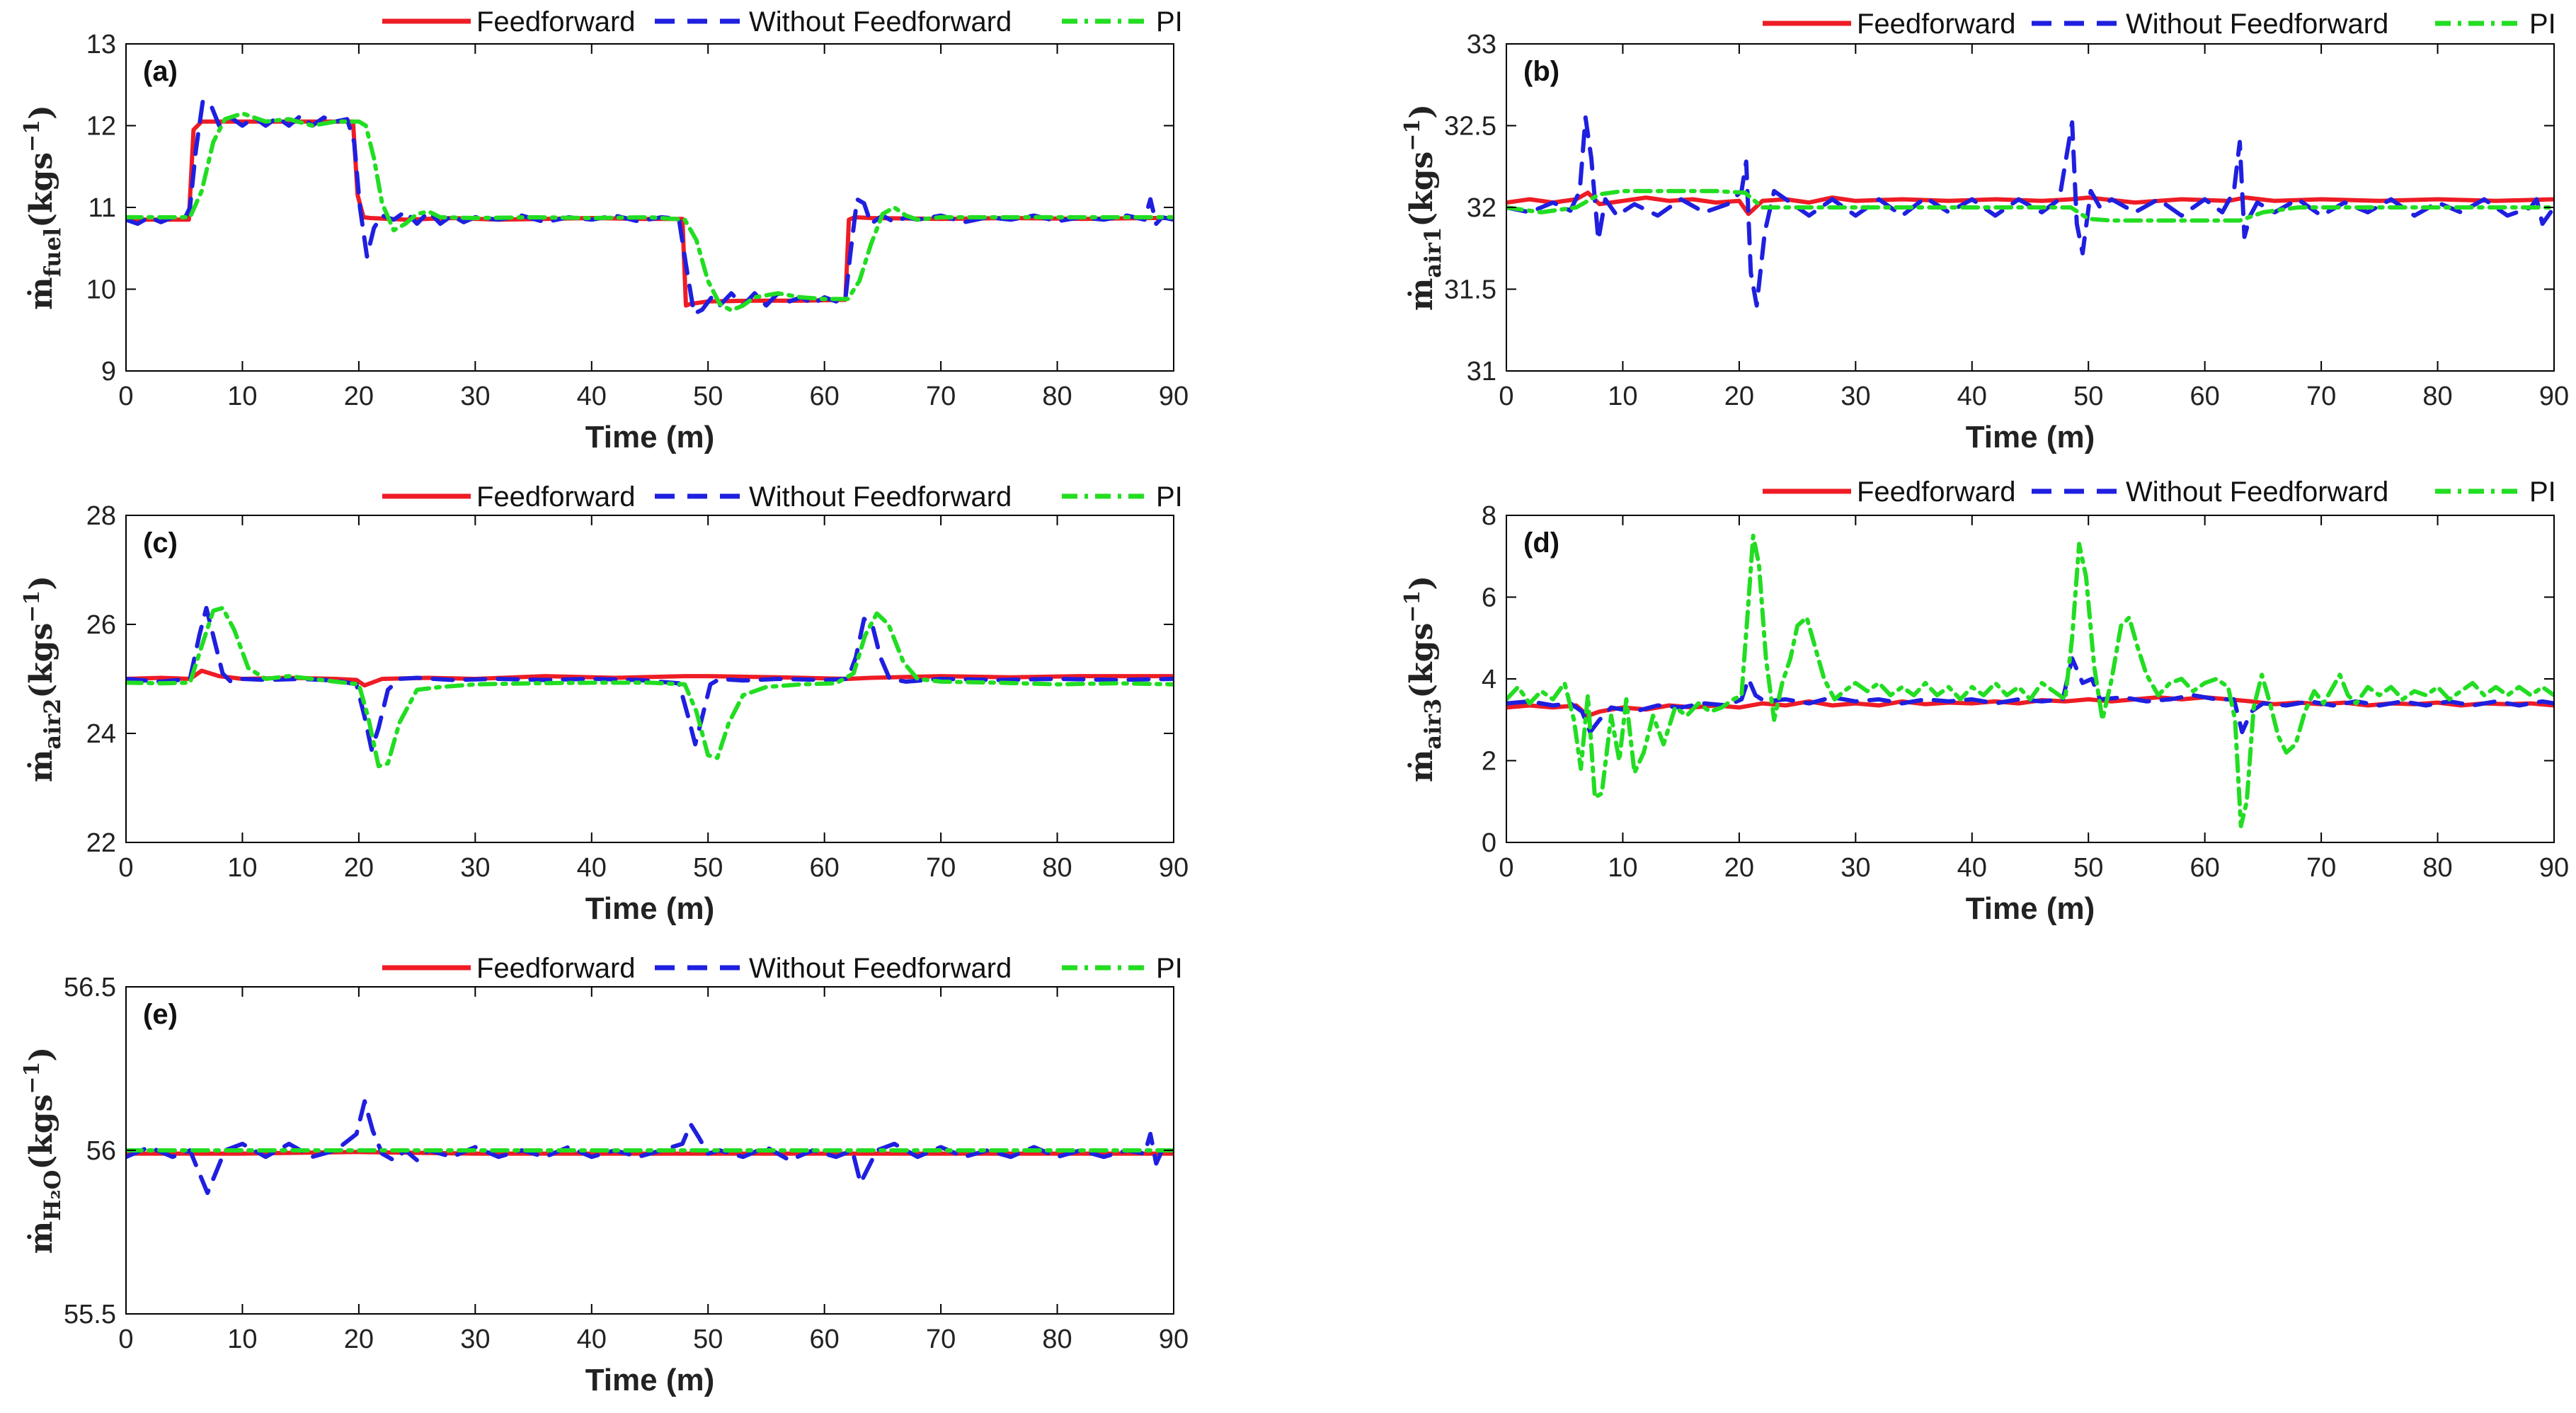 This screenshot has width=2576, height=1413. Describe the element at coordinates (1489, 762) in the screenshot. I see `y-tick-label: 2` at that location.